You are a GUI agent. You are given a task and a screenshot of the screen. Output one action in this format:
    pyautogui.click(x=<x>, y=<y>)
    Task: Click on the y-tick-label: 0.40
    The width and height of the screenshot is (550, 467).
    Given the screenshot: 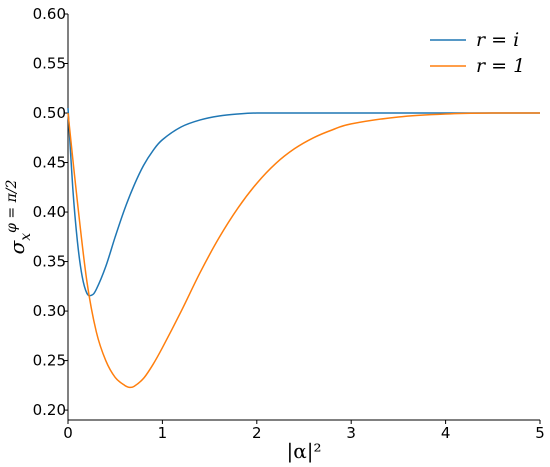 What is the action you would take?
    pyautogui.click(x=49, y=212)
    